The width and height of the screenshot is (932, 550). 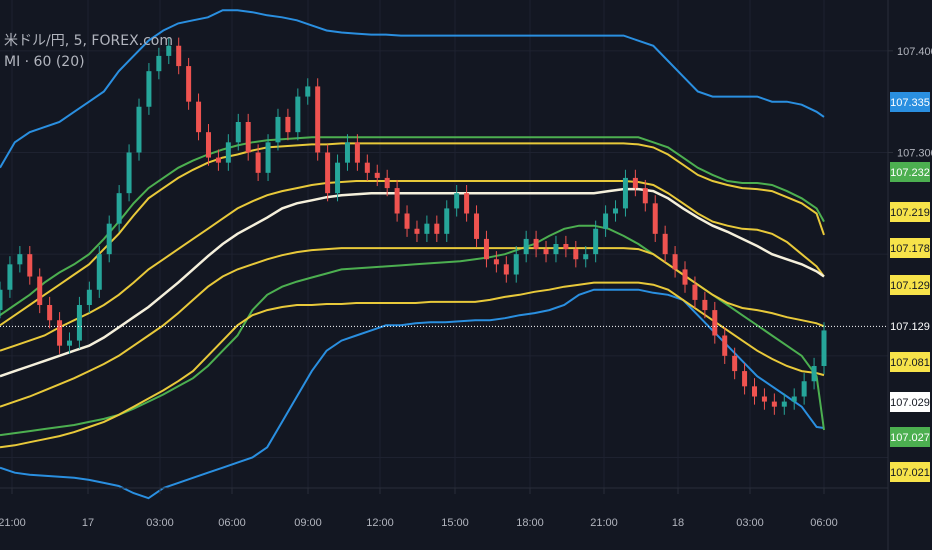 I want to click on x-tick-label: 17, so click(x=88, y=523).